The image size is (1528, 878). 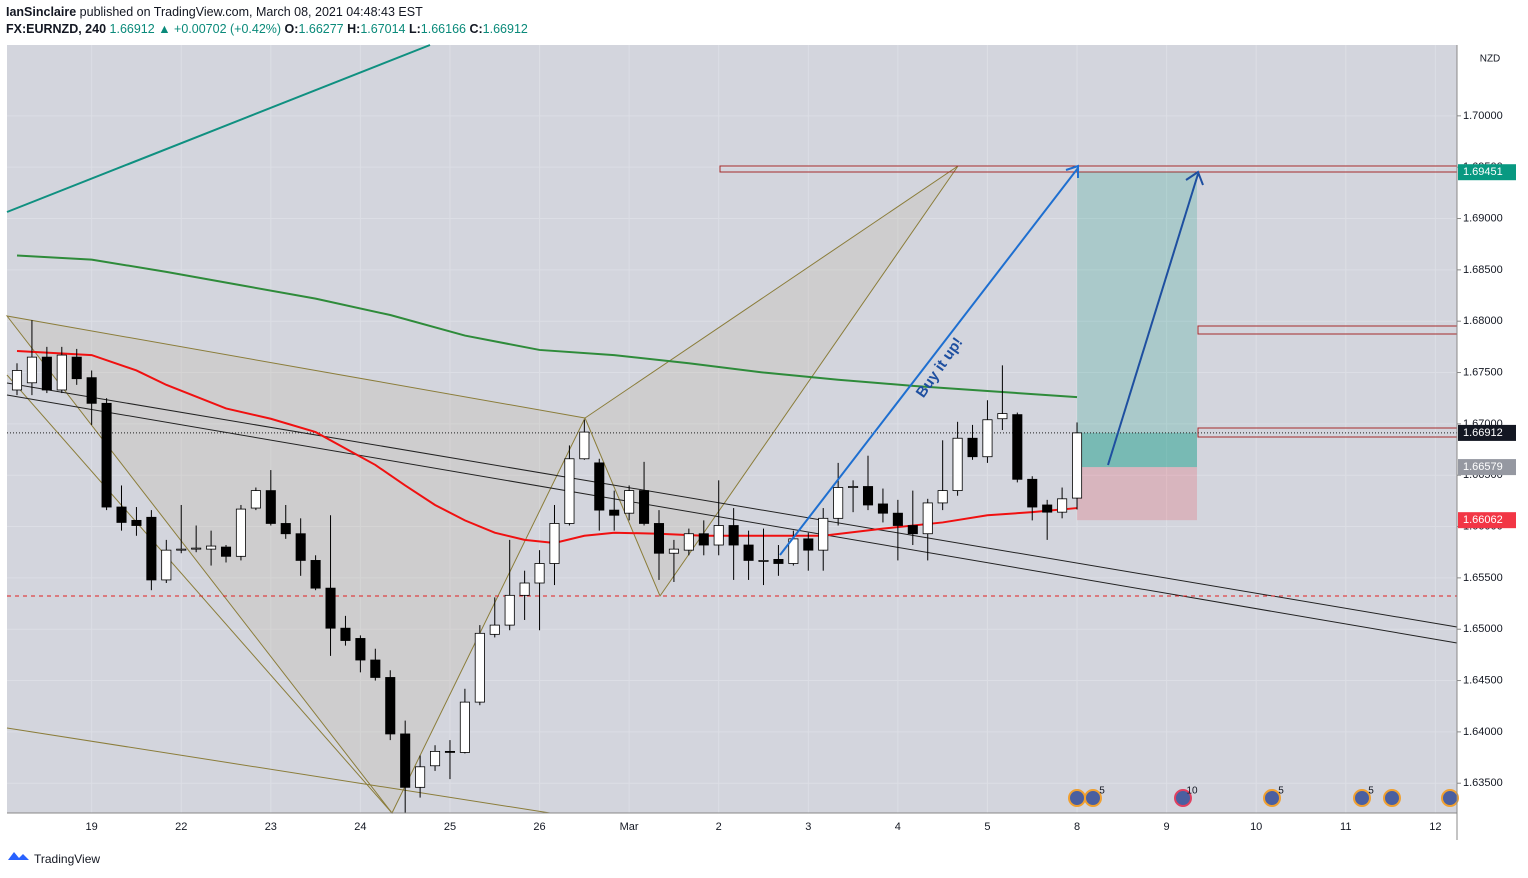 I want to click on x-tick-label: 23, so click(x=271, y=827).